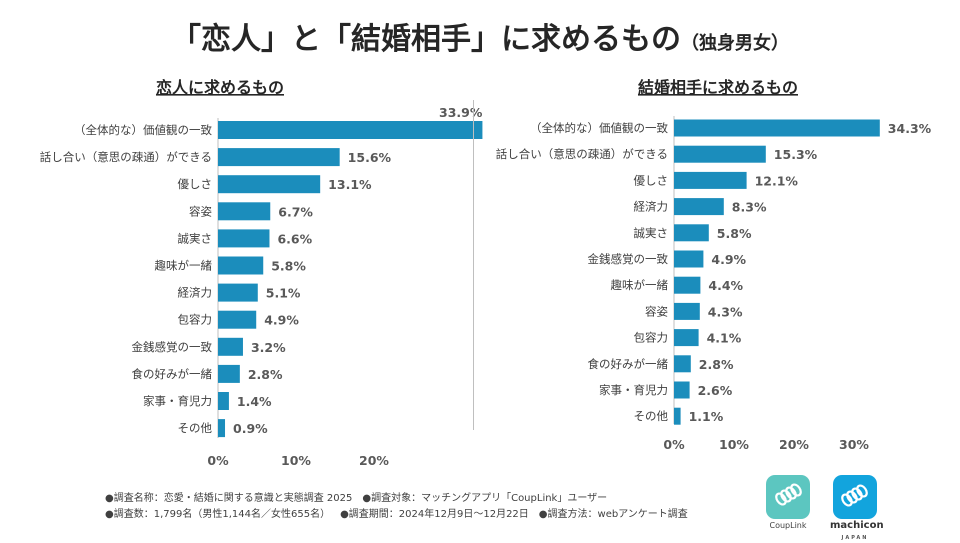 The width and height of the screenshot is (960, 543). I want to click on right-category-label: 話し合い（意思の疎通）ができる, so click(582, 154).